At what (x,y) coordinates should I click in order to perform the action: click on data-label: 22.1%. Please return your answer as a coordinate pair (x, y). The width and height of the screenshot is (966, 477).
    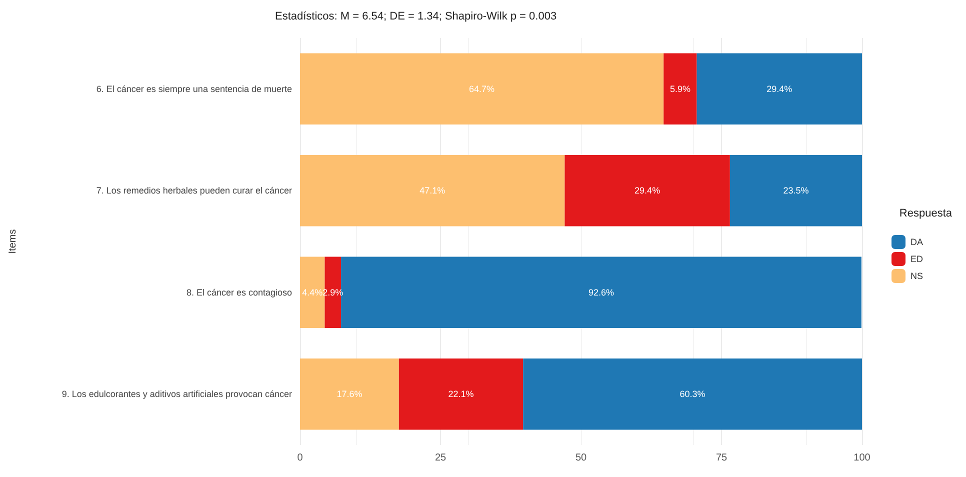
    Looking at the image, I should click on (461, 394).